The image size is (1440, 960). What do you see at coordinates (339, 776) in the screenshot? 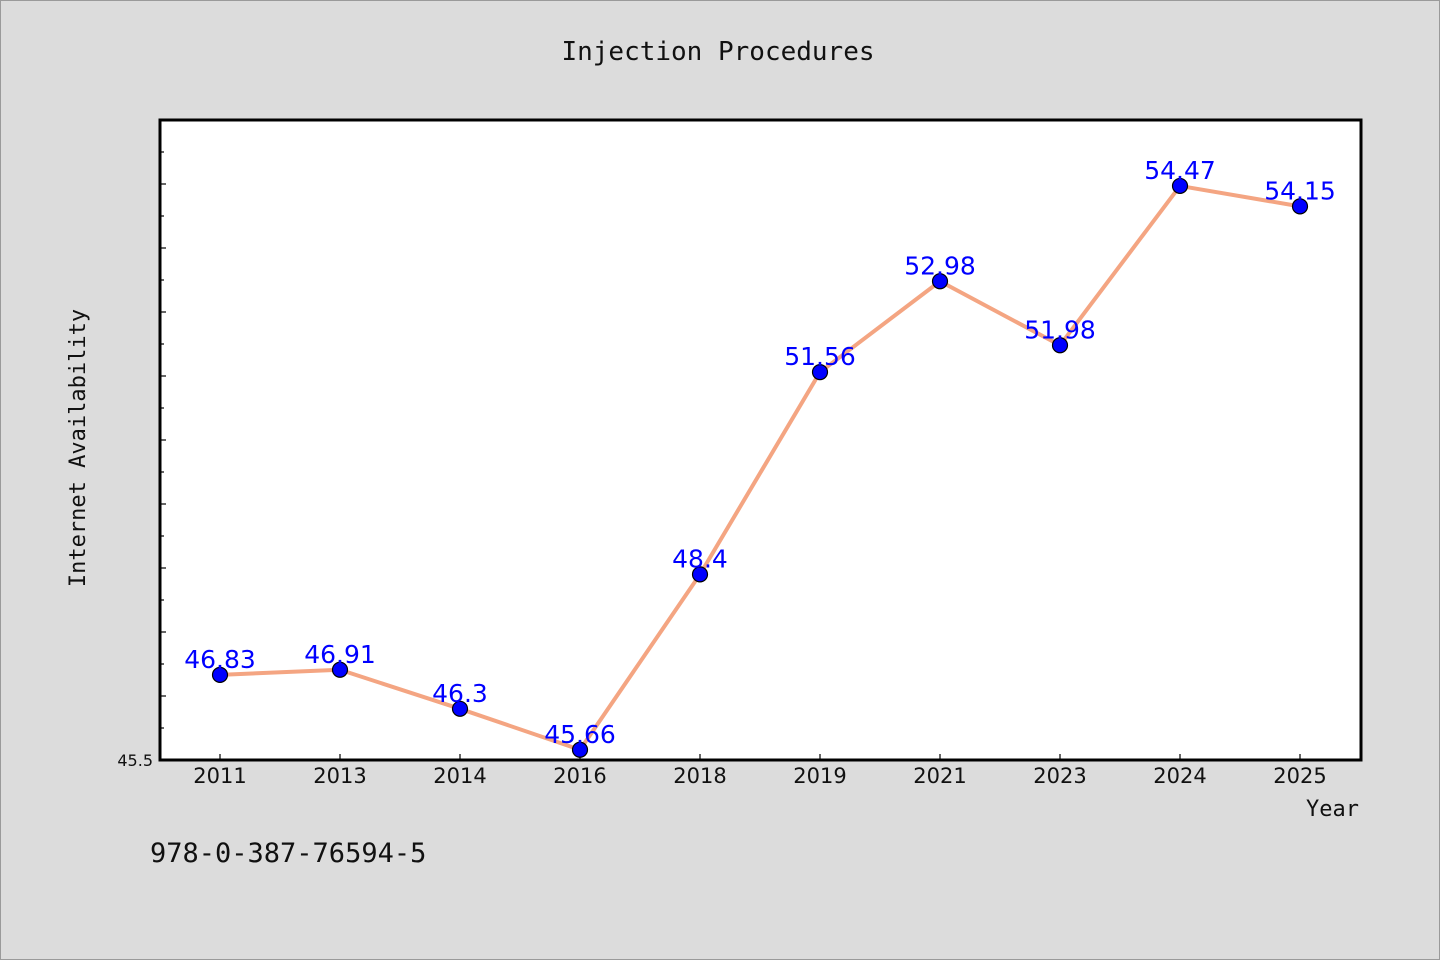
I see `x-tick-label: 2013` at bounding box center [339, 776].